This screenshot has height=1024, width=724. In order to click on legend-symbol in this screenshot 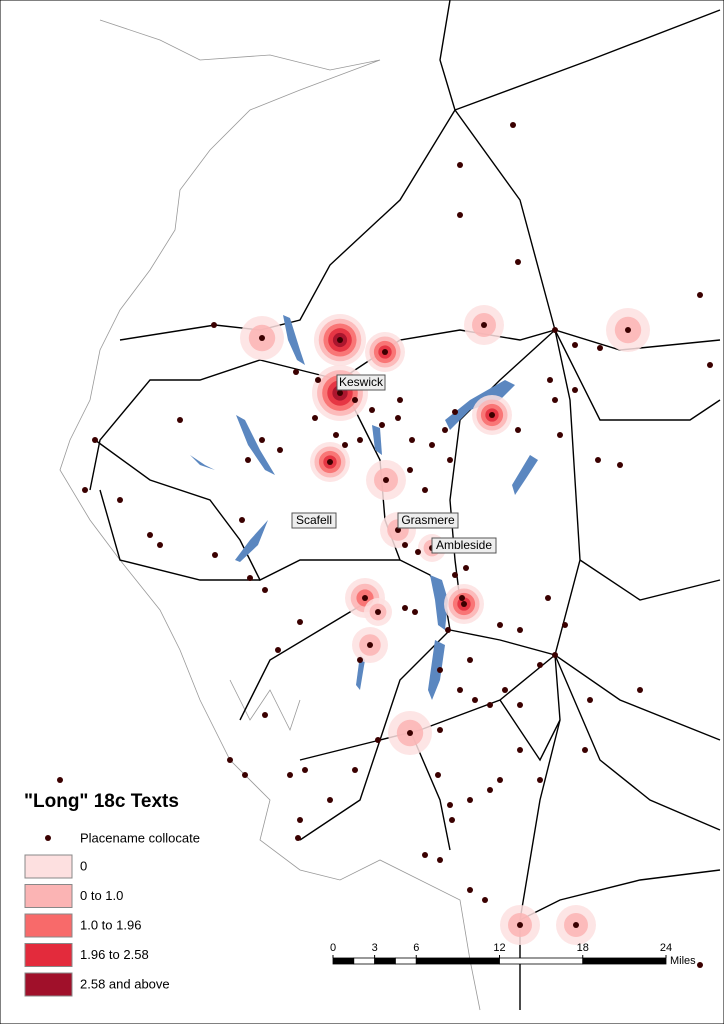, I will do `click(48, 838)`.